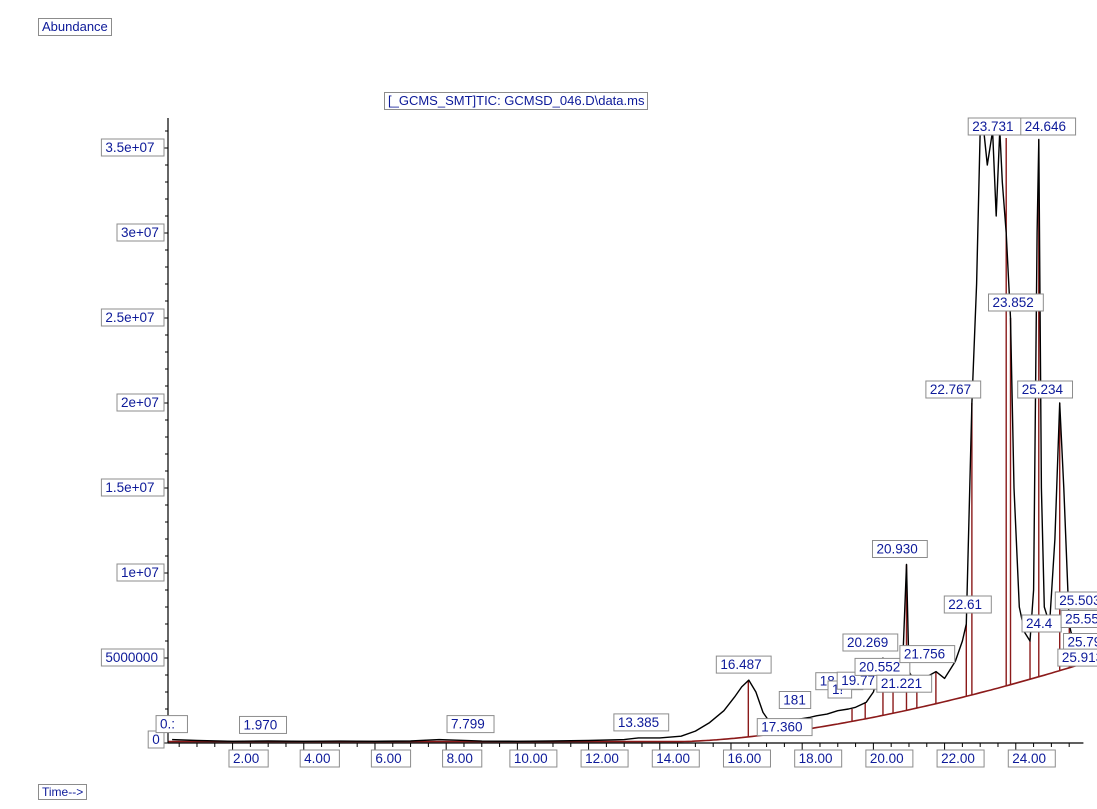  What do you see at coordinates (261, 724) in the screenshot?
I see `peak-label-text: 1.970` at bounding box center [261, 724].